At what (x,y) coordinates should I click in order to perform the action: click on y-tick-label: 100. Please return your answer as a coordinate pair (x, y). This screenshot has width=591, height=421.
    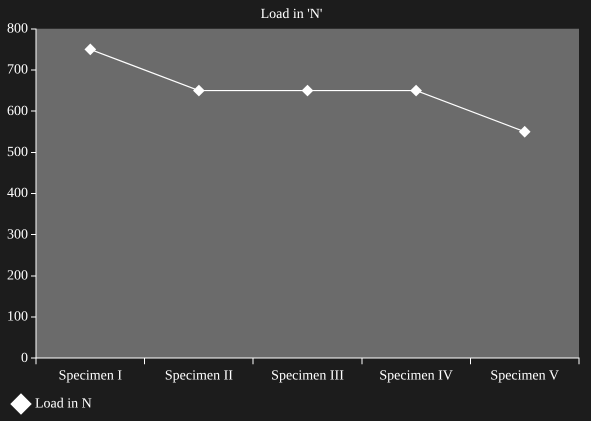
    Looking at the image, I should click on (17, 317).